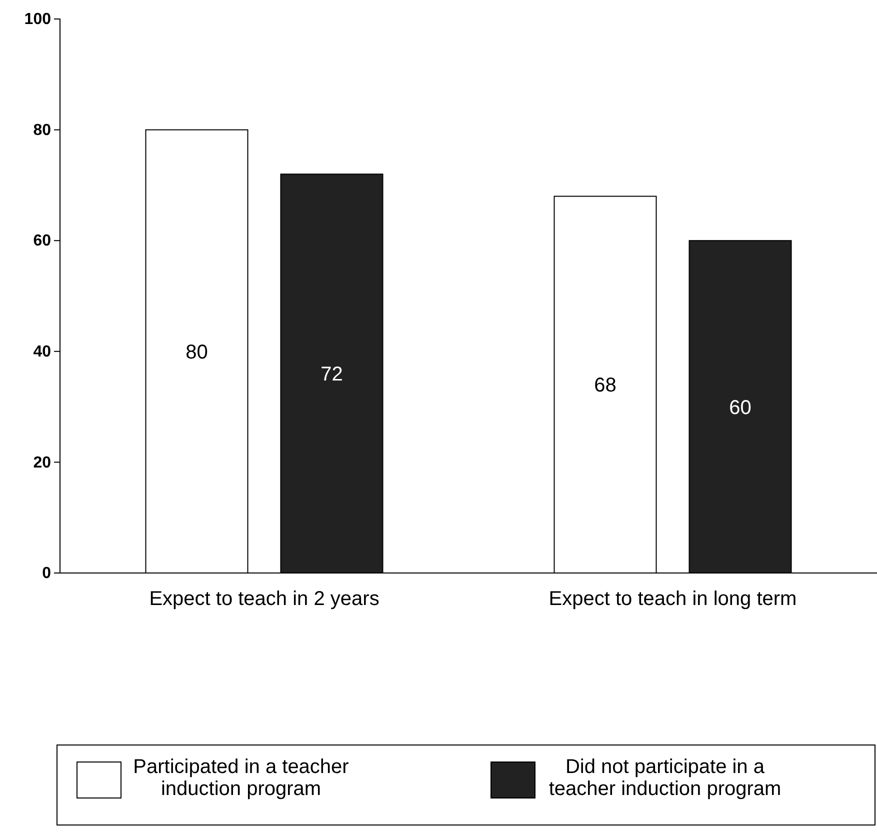 This screenshot has height=832, width=877. What do you see at coordinates (38, 19) in the screenshot?
I see `y-tick-label: 100` at bounding box center [38, 19].